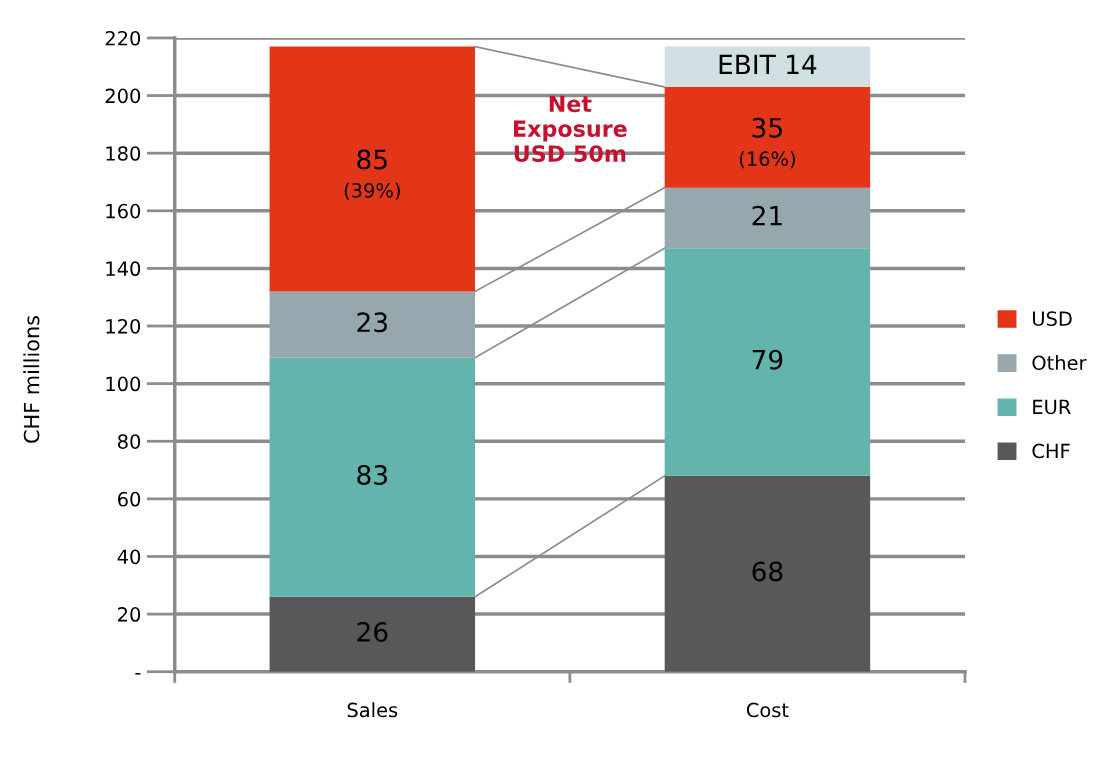 The image size is (1113, 759). What do you see at coordinates (1051, 451) in the screenshot?
I see `legend-label: CHF` at bounding box center [1051, 451].